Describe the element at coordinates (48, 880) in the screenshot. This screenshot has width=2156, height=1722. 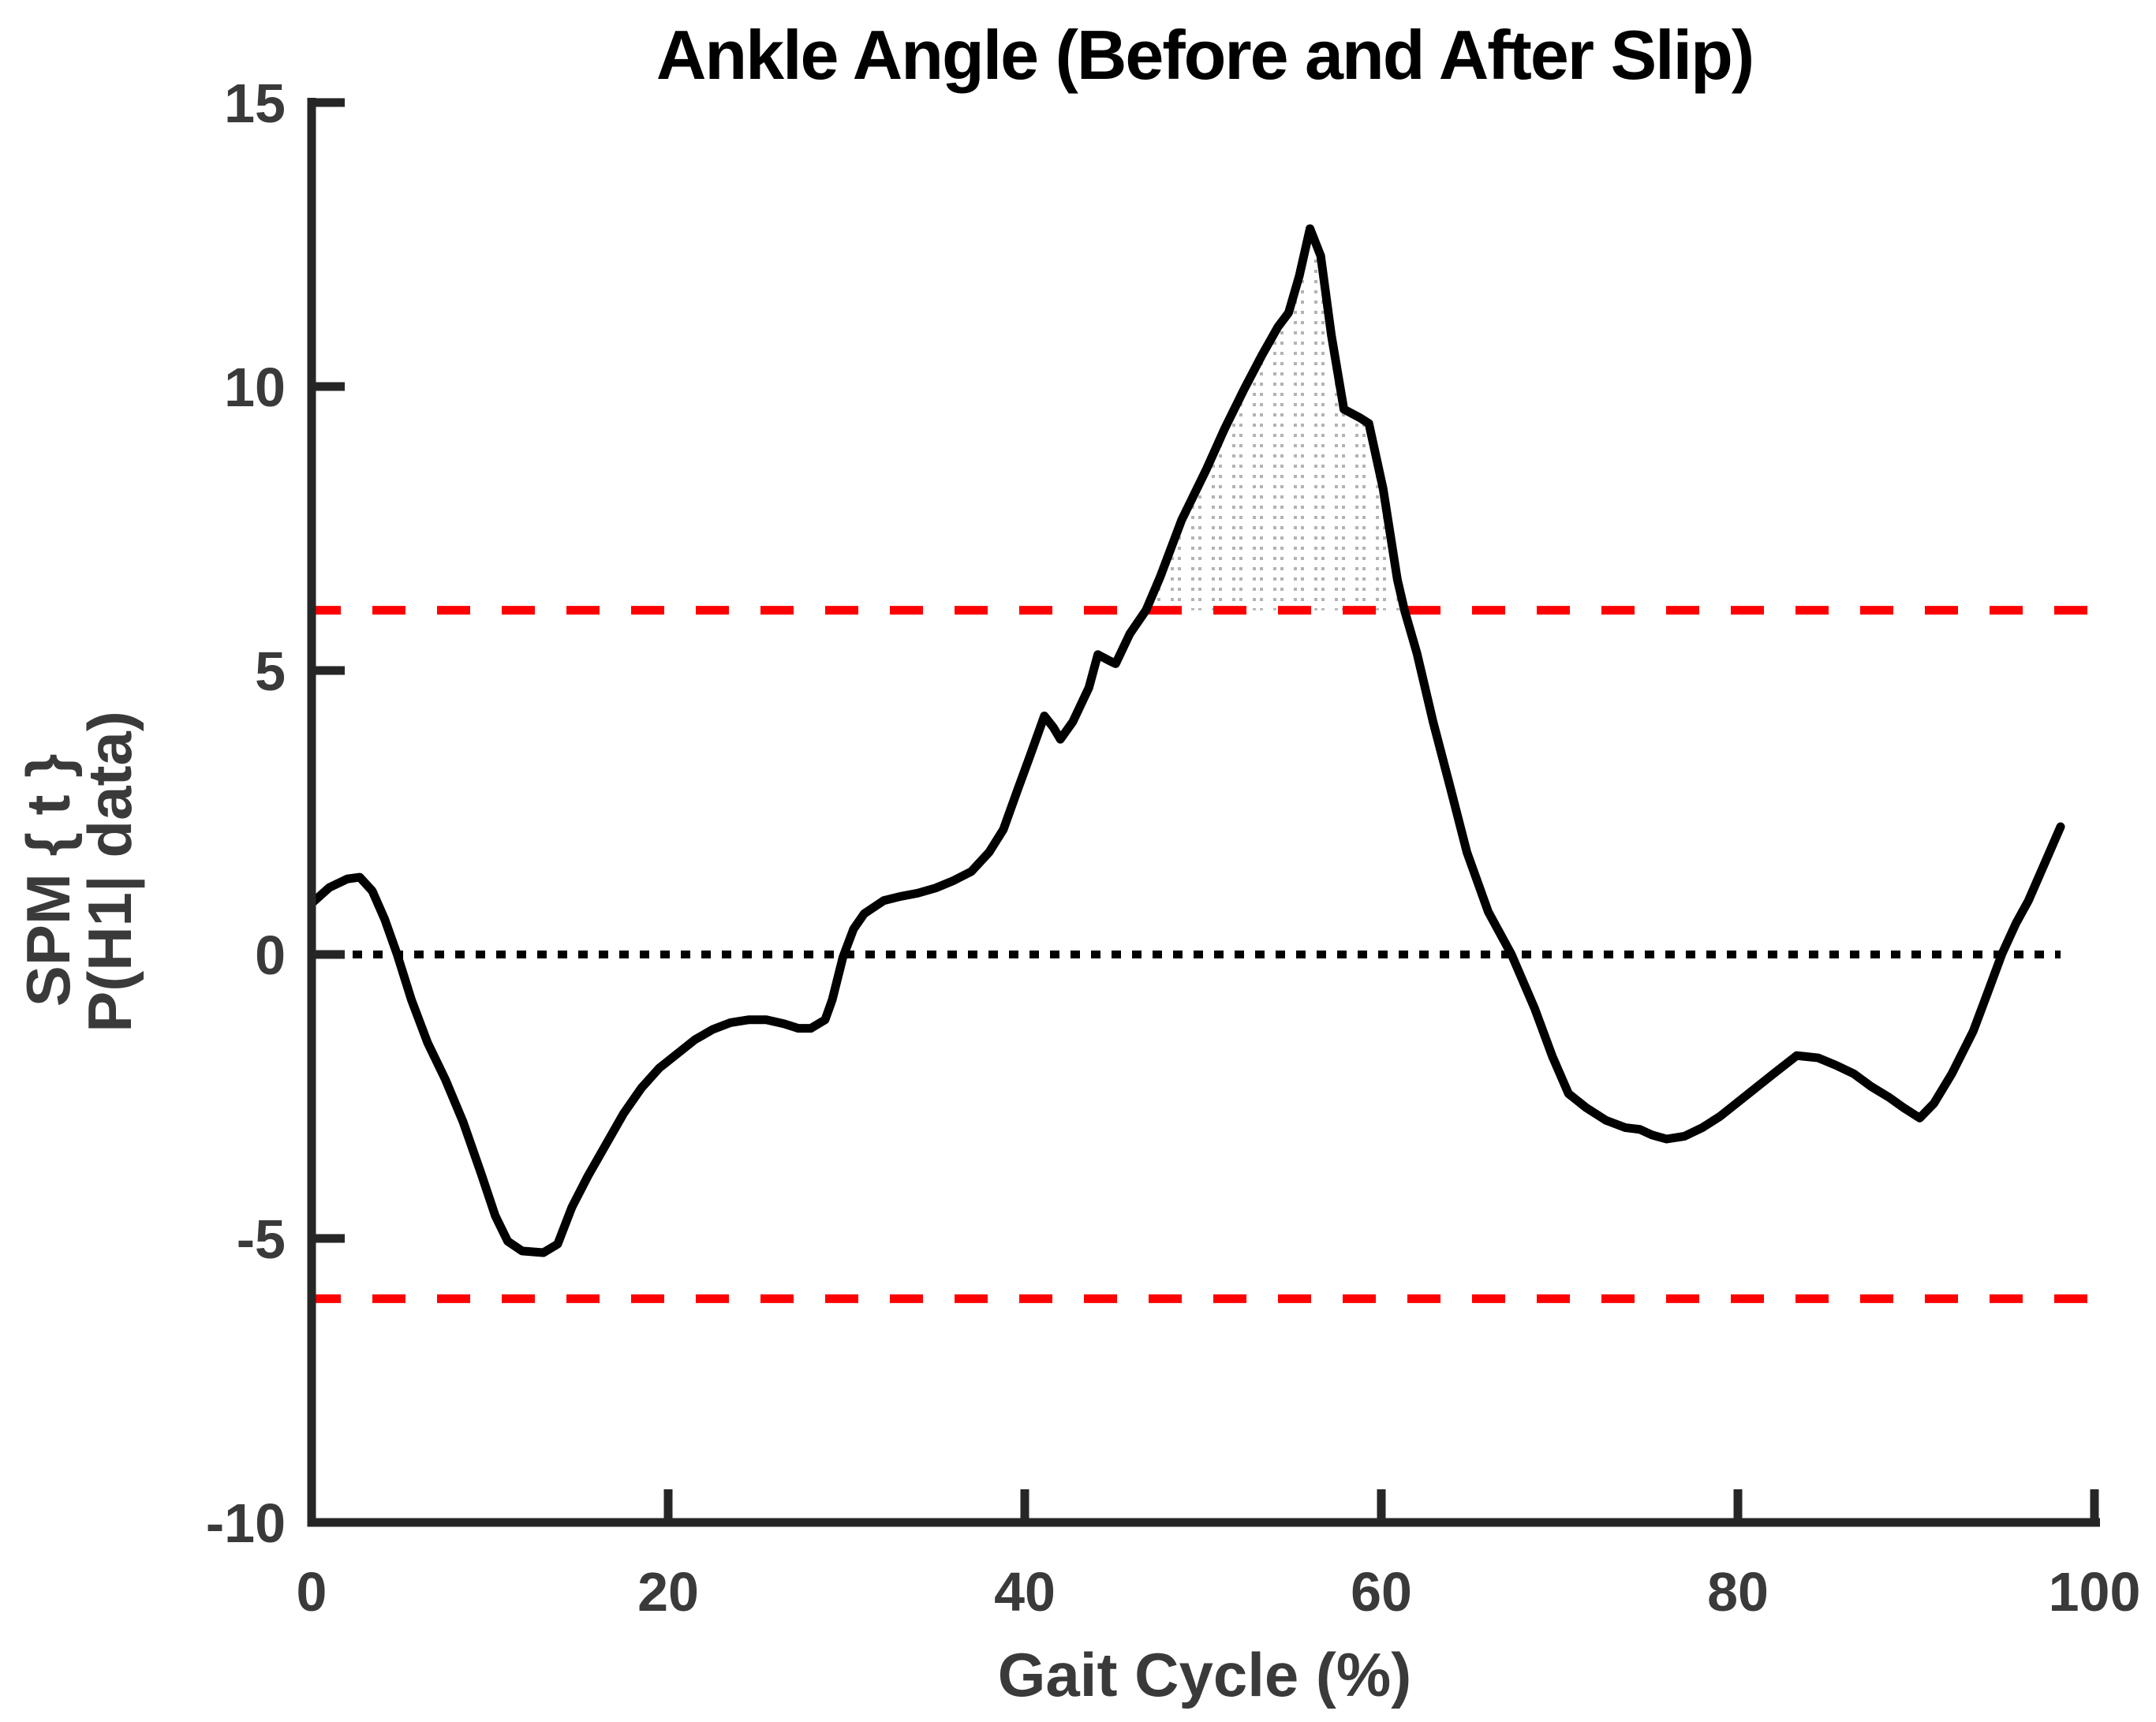
I see `y-axis-label-line1: SPM { t }` at that location.